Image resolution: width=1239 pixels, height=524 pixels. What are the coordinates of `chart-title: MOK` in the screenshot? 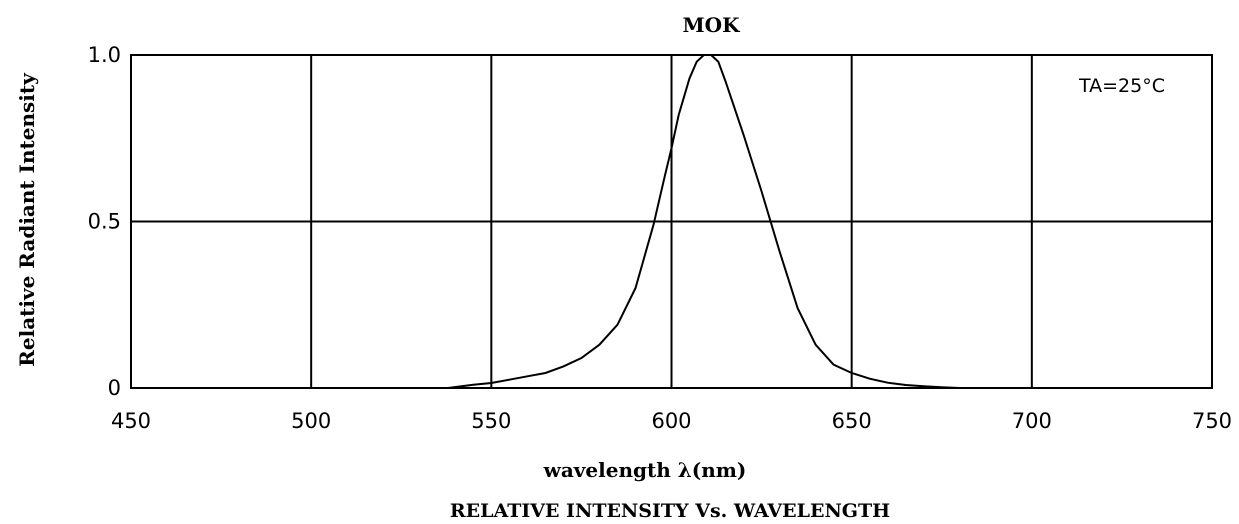 It's located at (712, 25).